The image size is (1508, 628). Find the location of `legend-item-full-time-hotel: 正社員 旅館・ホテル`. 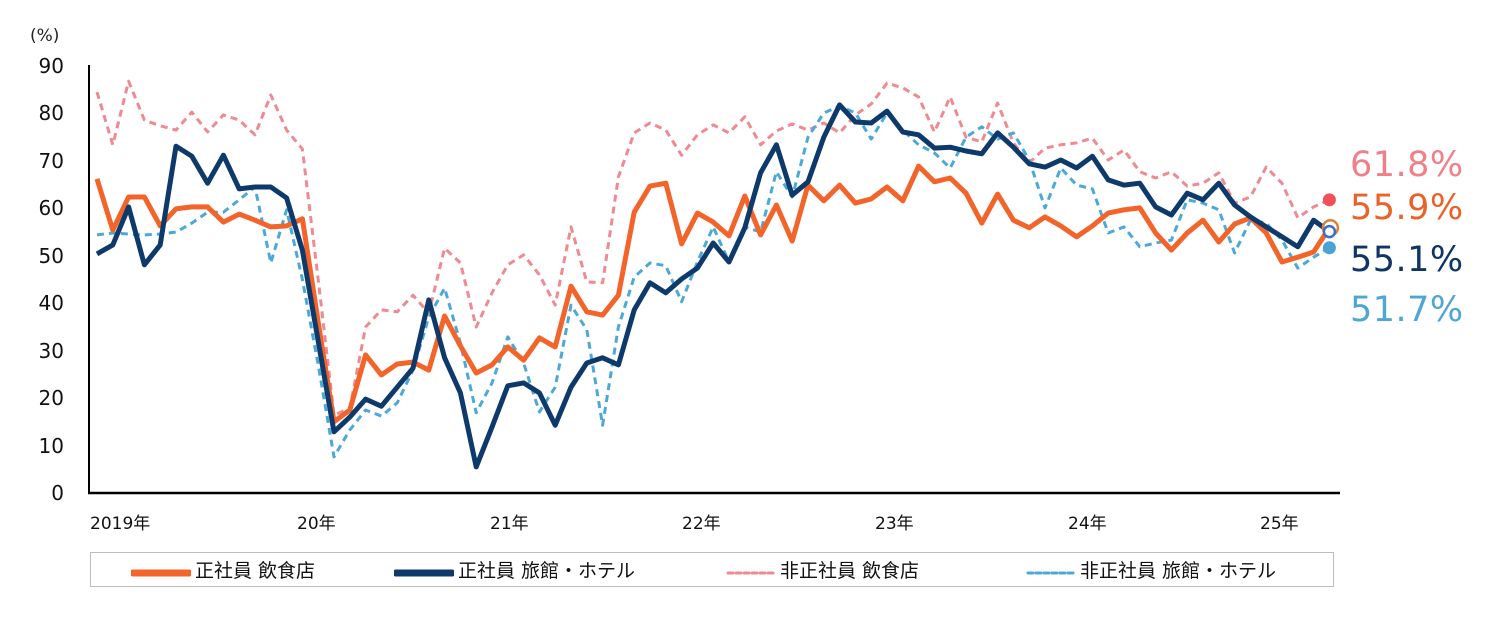

legend-item-full-time-hotel: 正社員 旅館・ホテル is located at coordinates (514, 569).